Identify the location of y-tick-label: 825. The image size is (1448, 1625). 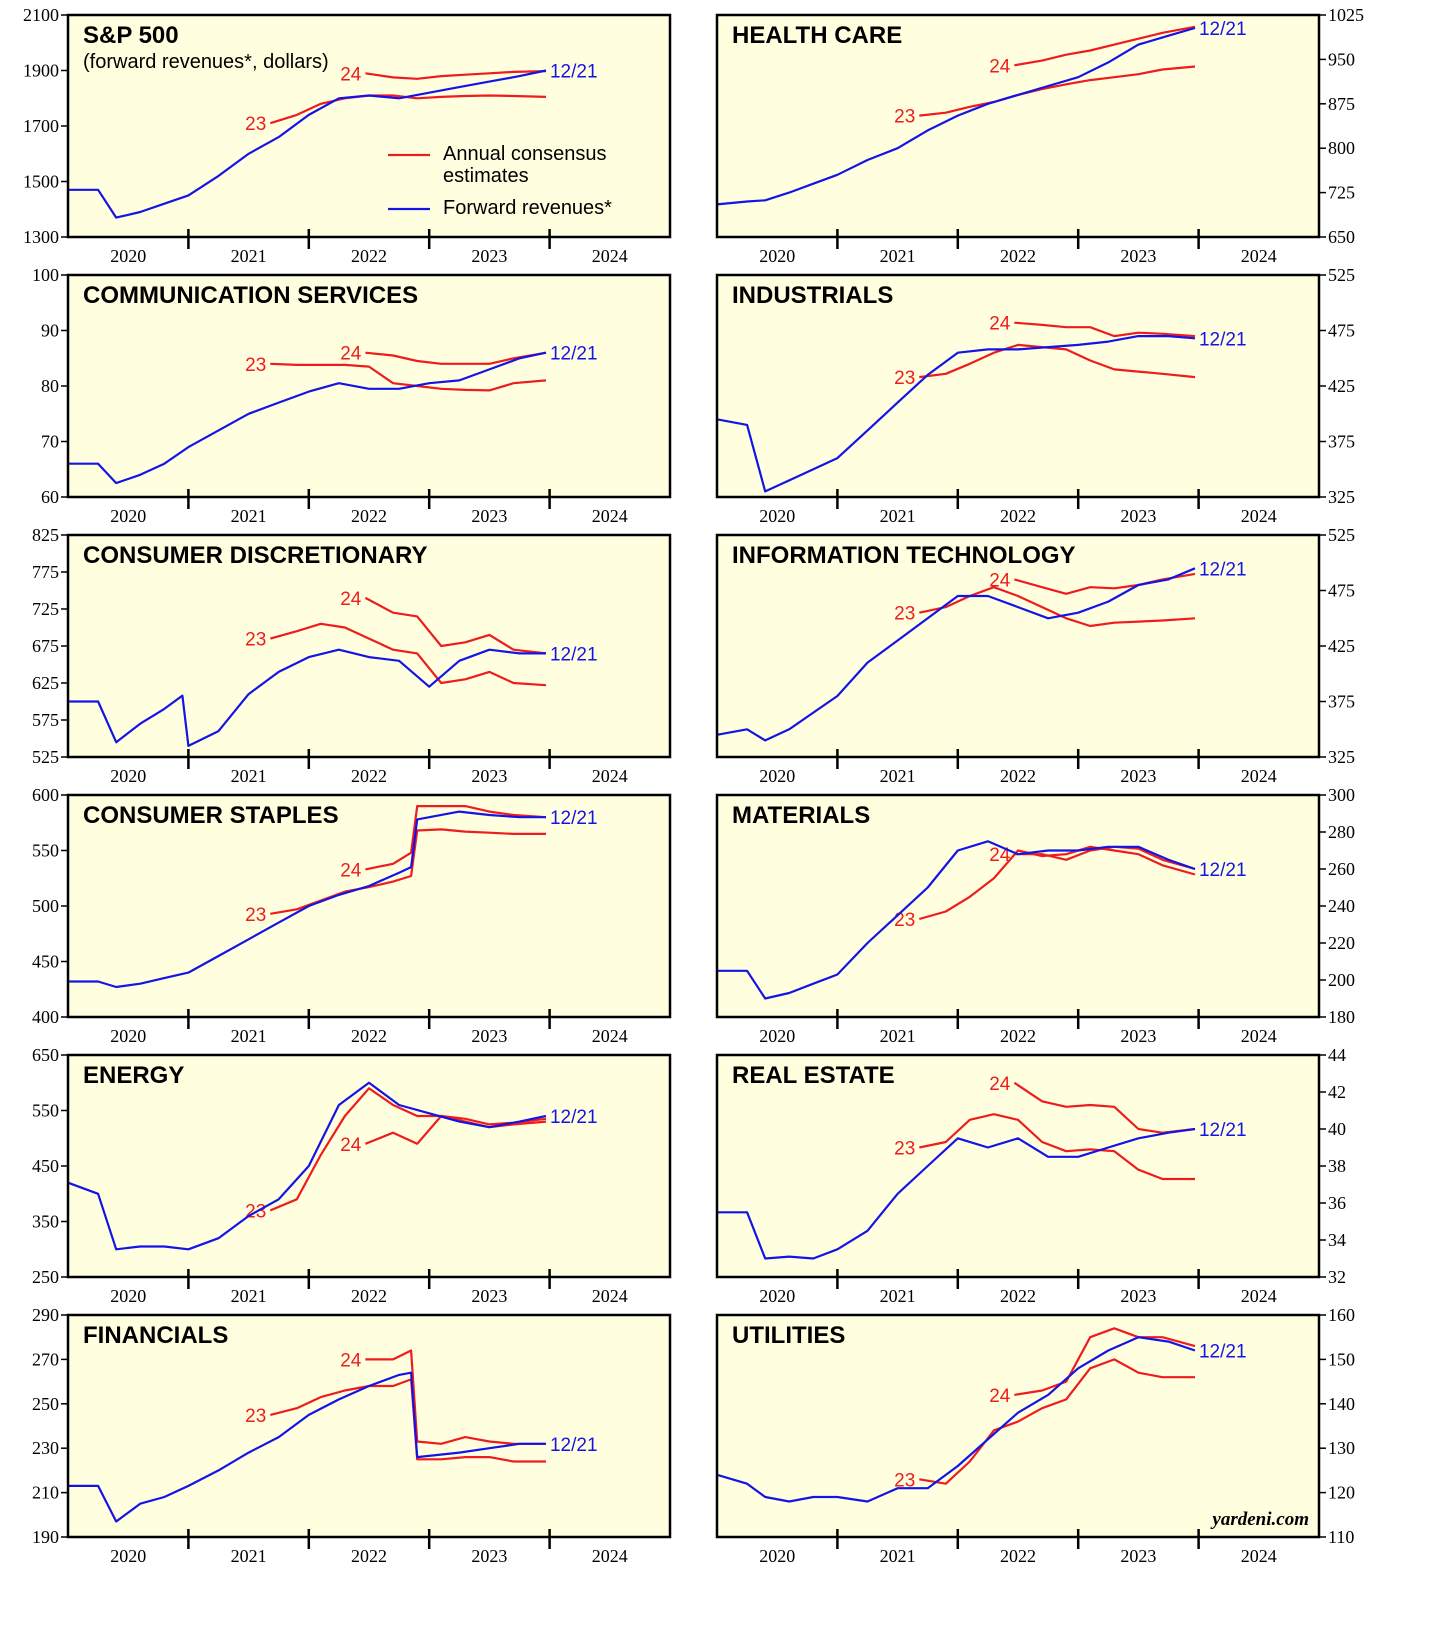
(45, 535).